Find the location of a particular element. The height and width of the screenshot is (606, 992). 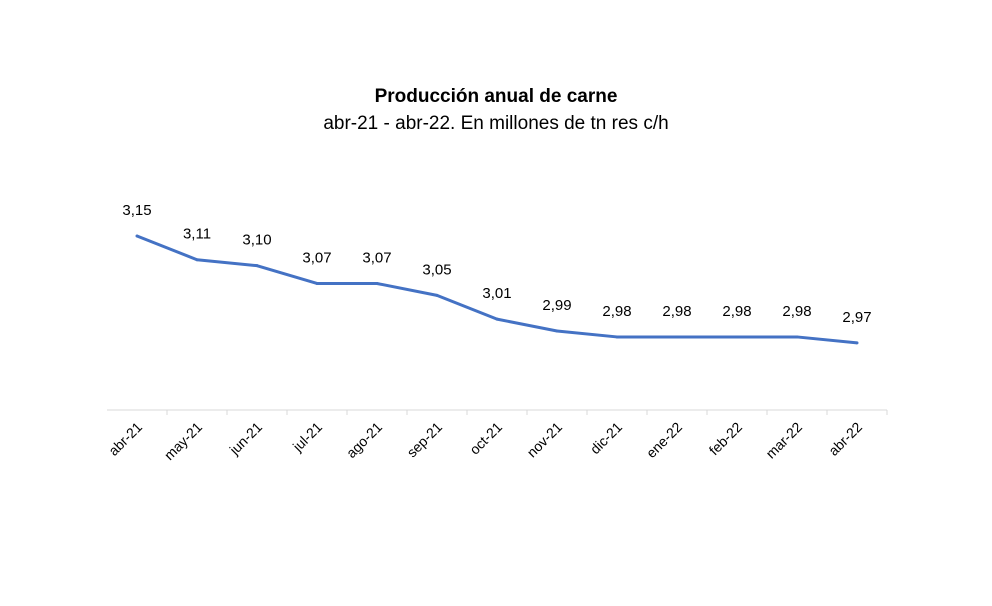

x-tick-label: jul-21 is located at coordinates (307, 437).